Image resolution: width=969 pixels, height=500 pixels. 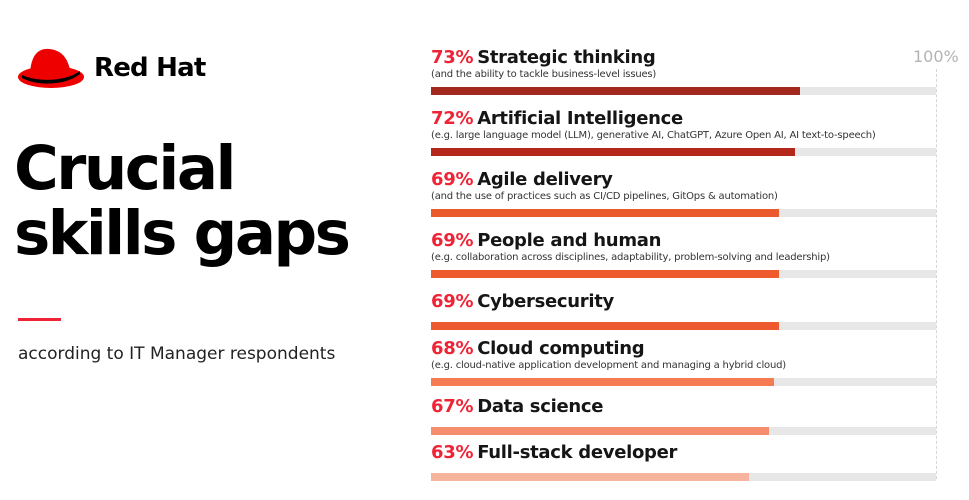 What do you see at coordinates (125, 168) in the screenshot?
I see `headline-line-1: Crucial` at bounding box center [125, 168].